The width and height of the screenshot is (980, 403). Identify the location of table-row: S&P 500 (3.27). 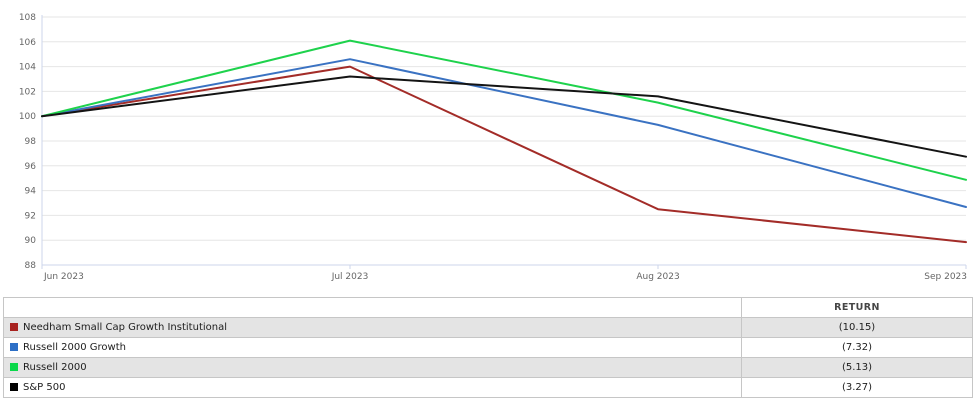
(488, 387).